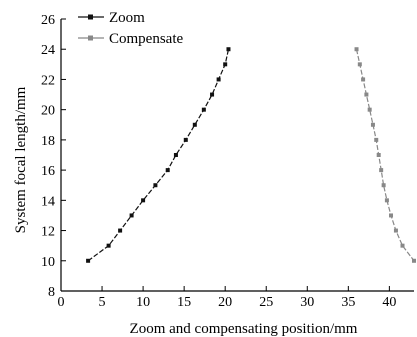  What do you see at coordinates (48, 262) in the screenshot?
I see `y-tick-label: 10` at bounding box center [48, 262].